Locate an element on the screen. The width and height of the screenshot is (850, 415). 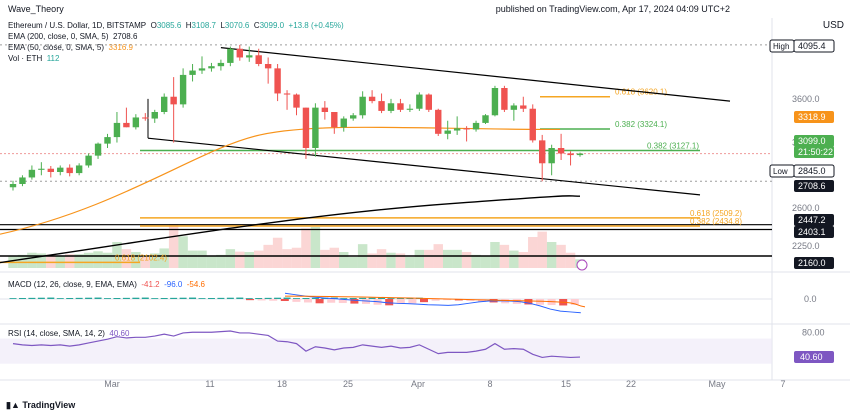
legend-rsi-value: 40.60 is located at coordinates (119, 333).